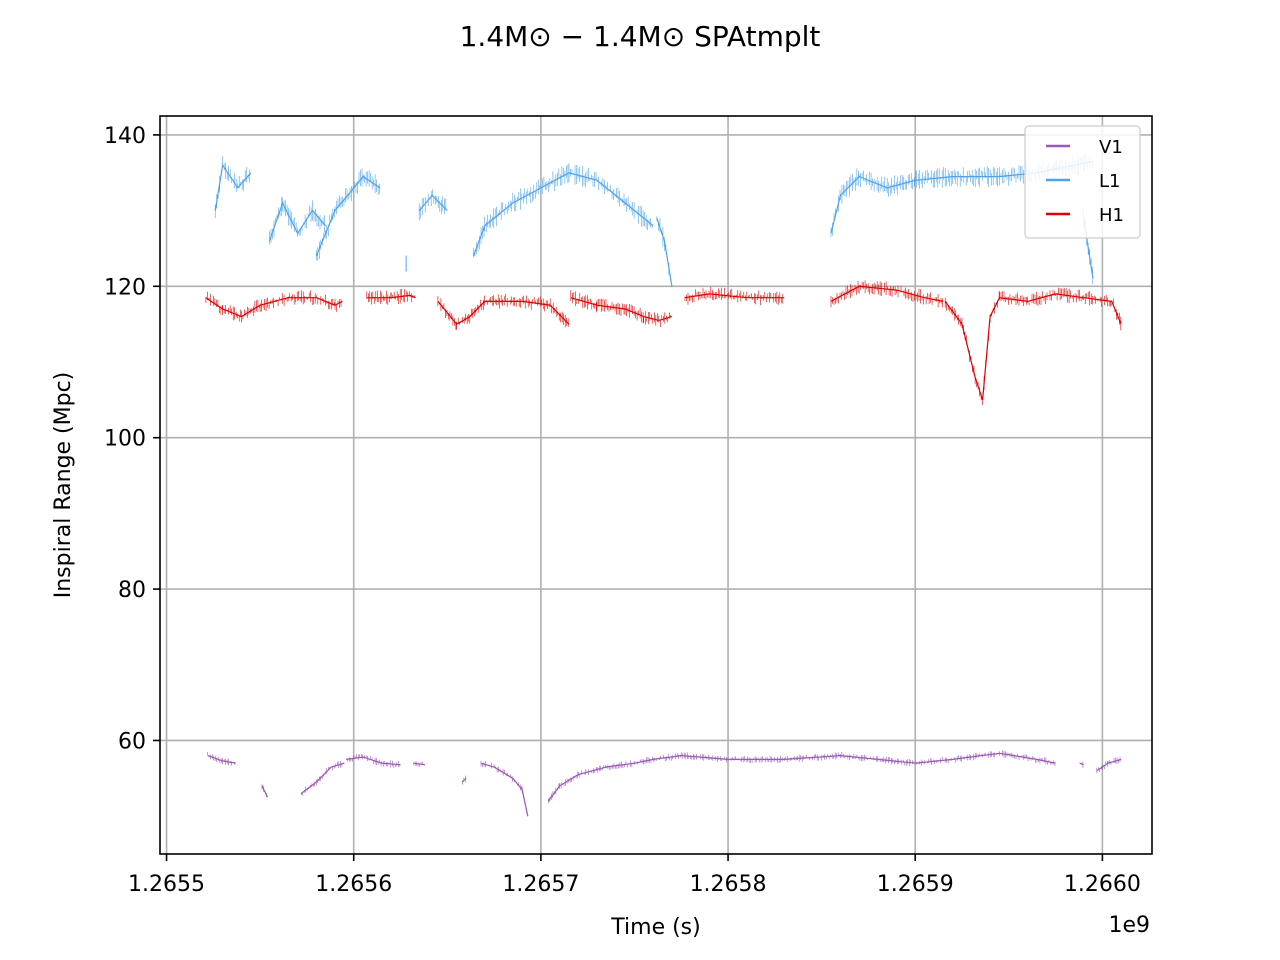 Image resolution: width=1280 pixels, height=960 pixels. I want to click on series-v1, so click(664, 783).